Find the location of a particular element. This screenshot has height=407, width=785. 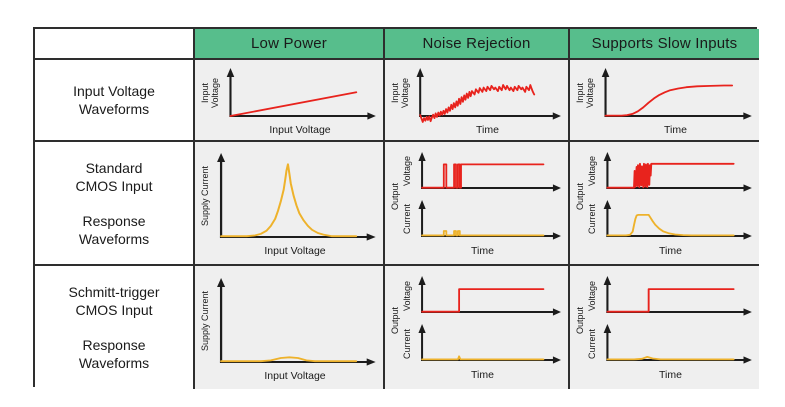

standard-supply-current-chart: Supply Current Input Voltage is located at coordinates (289, 203).